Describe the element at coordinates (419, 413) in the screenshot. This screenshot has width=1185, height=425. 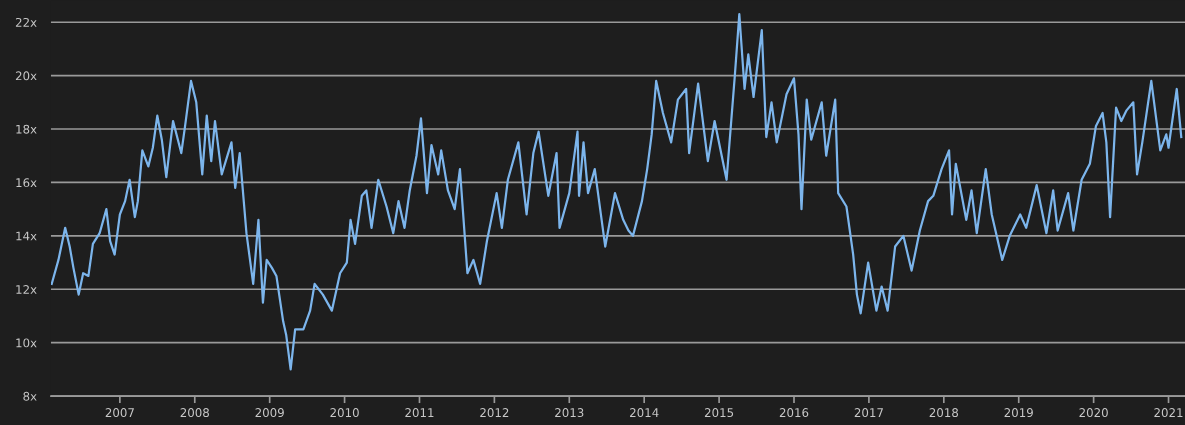
I see `x-tick-label: 2011` at that location.